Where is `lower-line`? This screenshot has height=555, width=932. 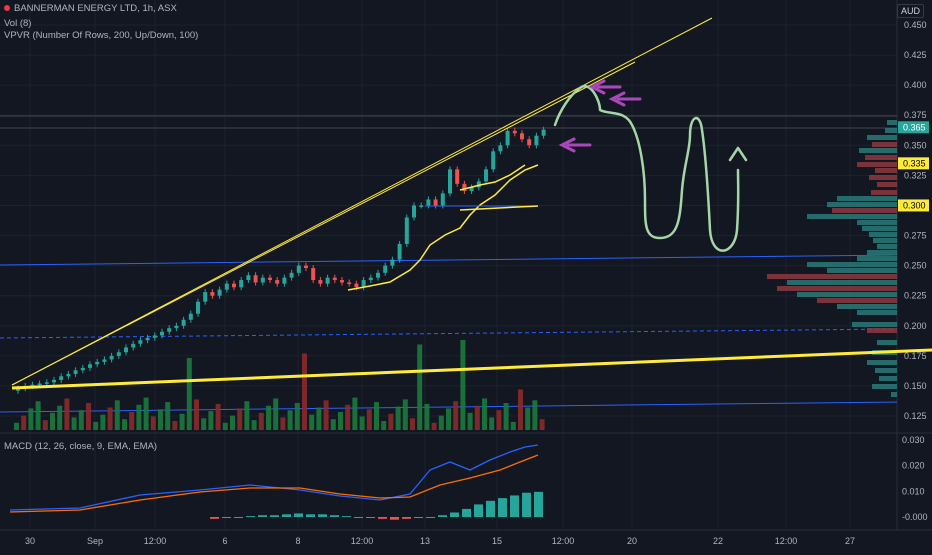 lower-line is located at coordinates (449, 407).